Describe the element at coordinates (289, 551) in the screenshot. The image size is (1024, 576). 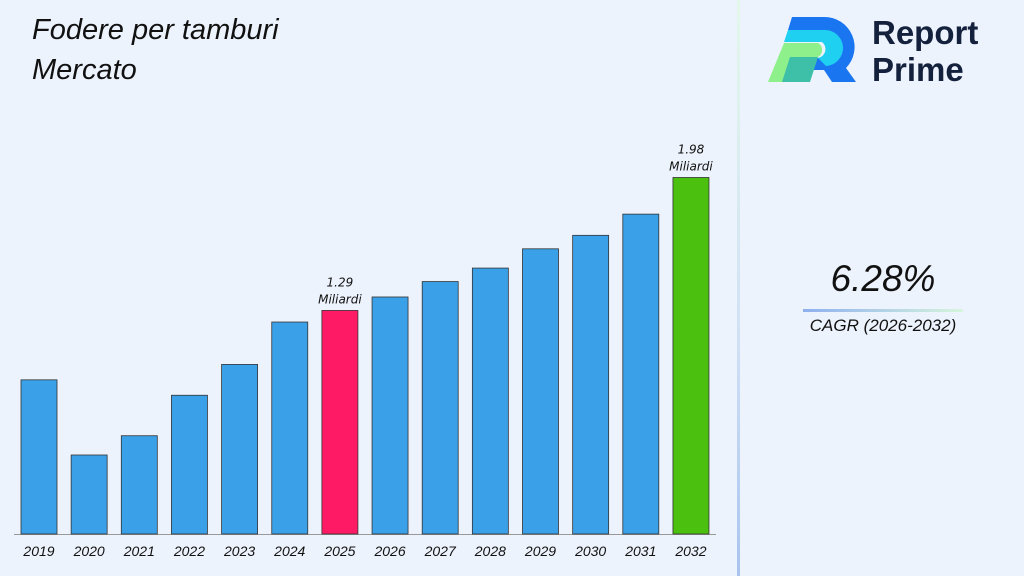
I see `x-tick-label: 2024` at that location.